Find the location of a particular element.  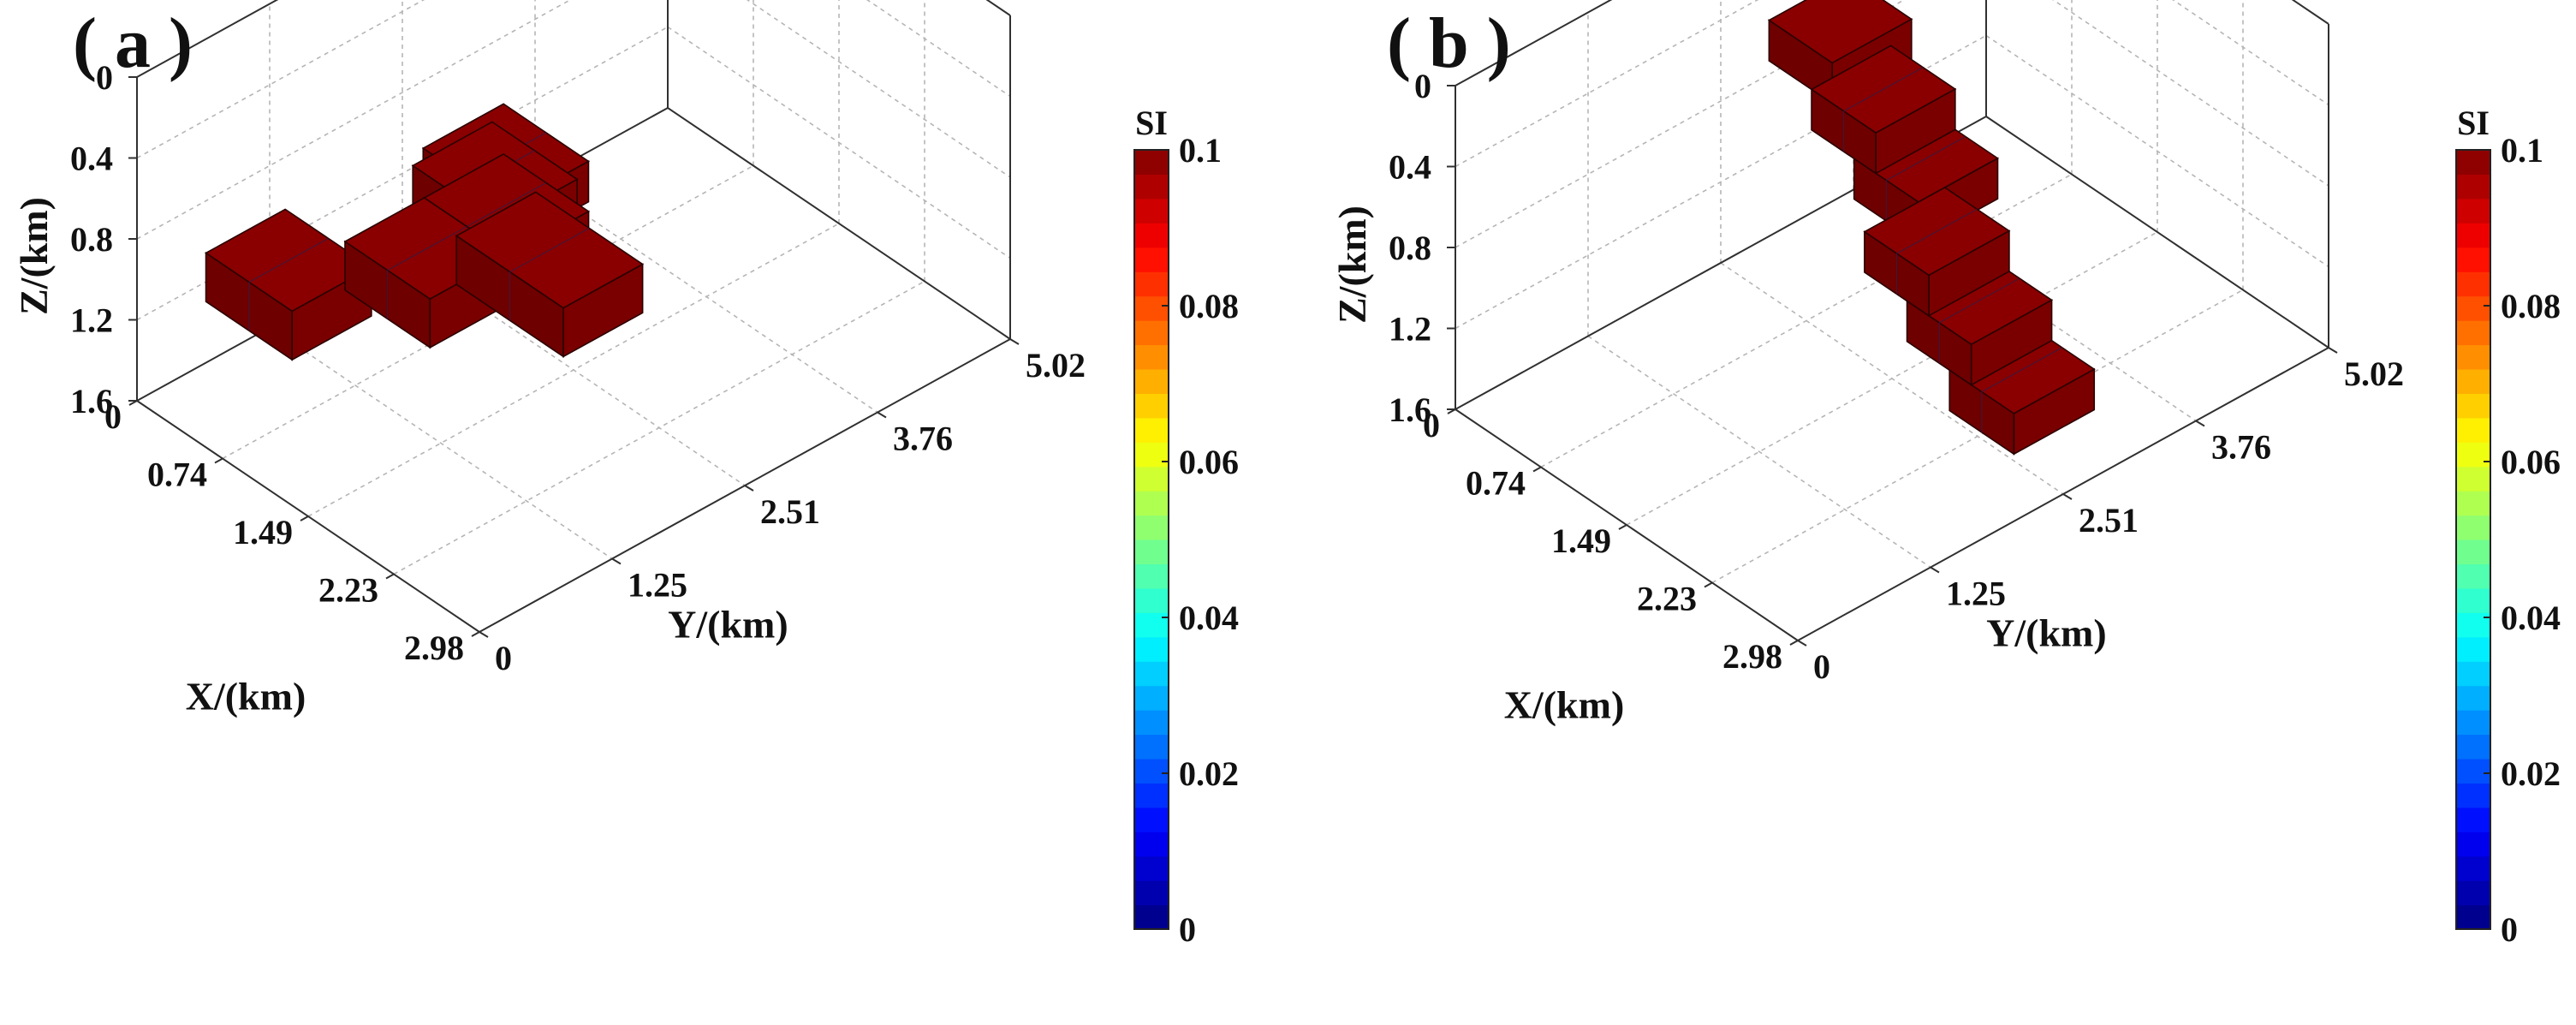

y-tick-label: 2.51 is located at coordinates (790, 511).